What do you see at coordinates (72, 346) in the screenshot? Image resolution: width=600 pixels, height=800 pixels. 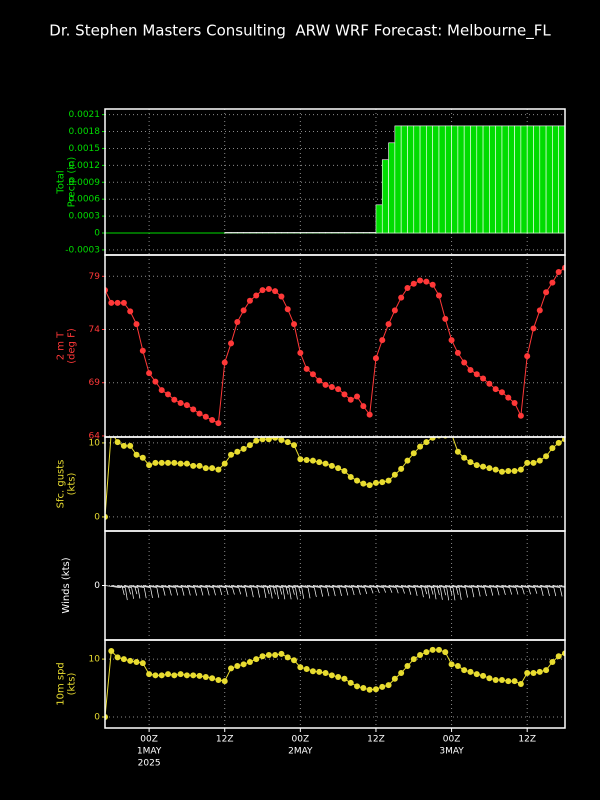 I see `y-axis-label: (deg F)` at bounding box center [72, 346].